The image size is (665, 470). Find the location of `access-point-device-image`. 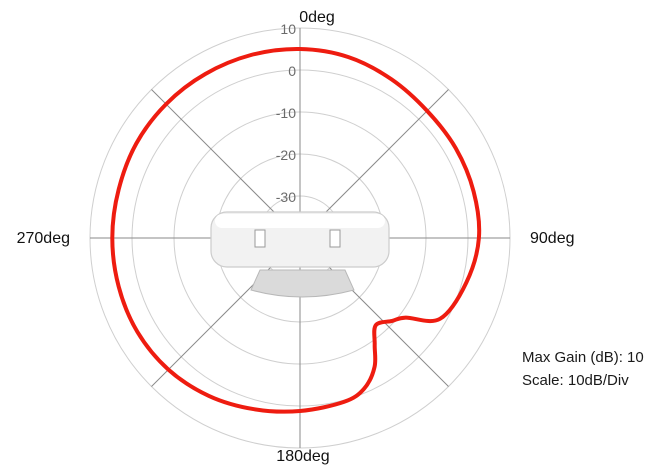

access-point-device-image is located at coordinates (300, 254).